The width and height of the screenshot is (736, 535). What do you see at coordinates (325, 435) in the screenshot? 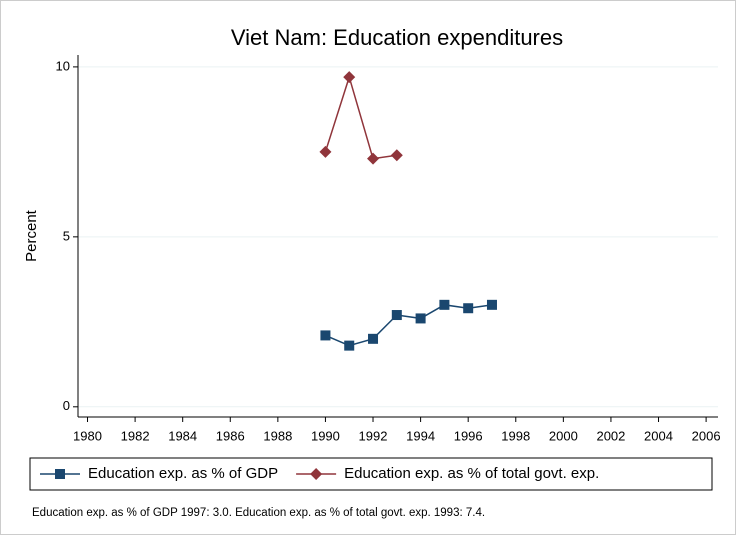
I see `x-tick-label: 1990` at bounding box center [325, 435].